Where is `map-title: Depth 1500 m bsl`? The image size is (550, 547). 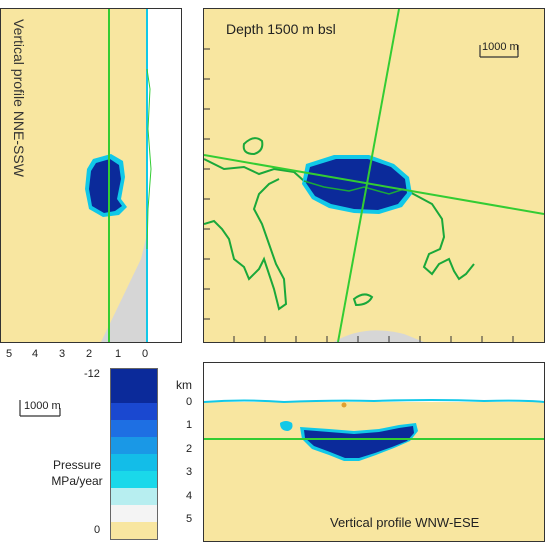
map-title: Depth 1500 m bsl is located at coordinates (281, 29).